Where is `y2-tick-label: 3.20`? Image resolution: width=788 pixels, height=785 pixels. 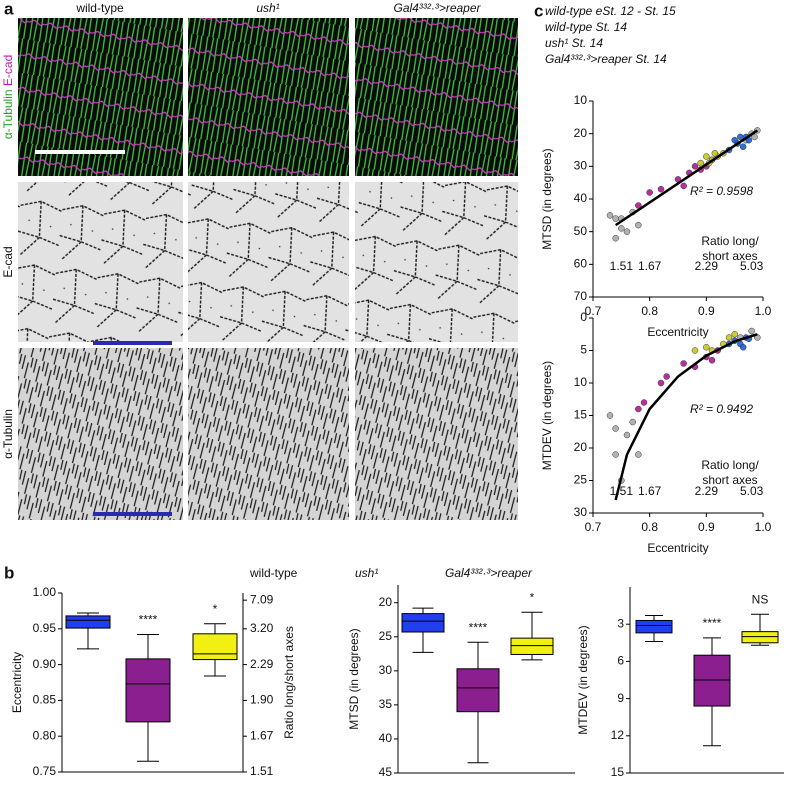
y2-tick-label: 3.20 is located at coordinates (262, 628).